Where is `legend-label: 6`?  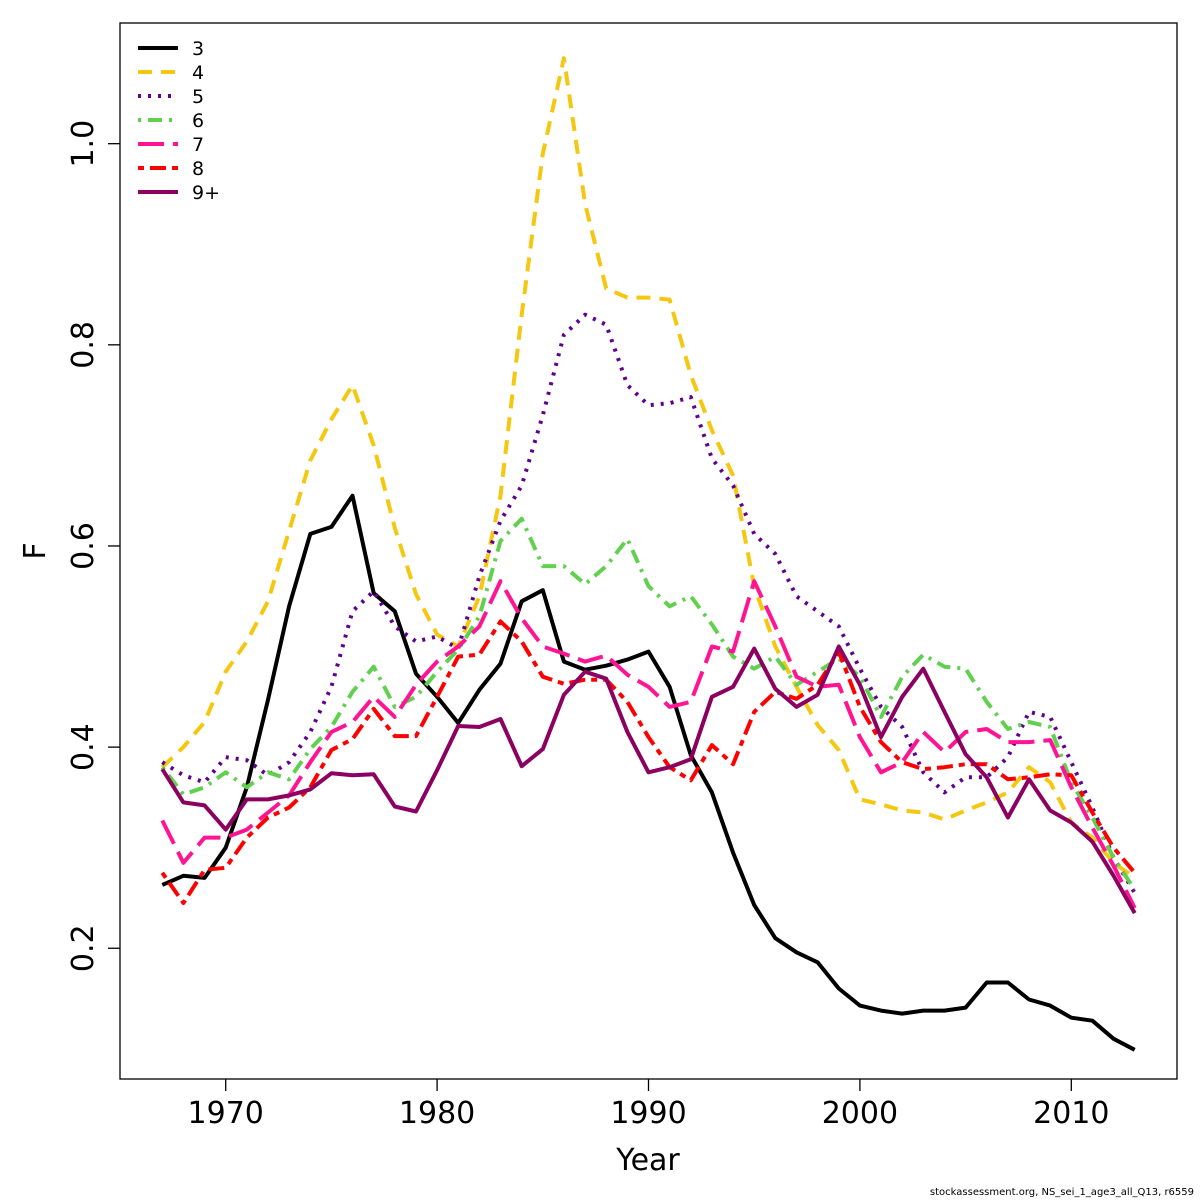 legend-label: 6 is located at coordinates (198, 121).